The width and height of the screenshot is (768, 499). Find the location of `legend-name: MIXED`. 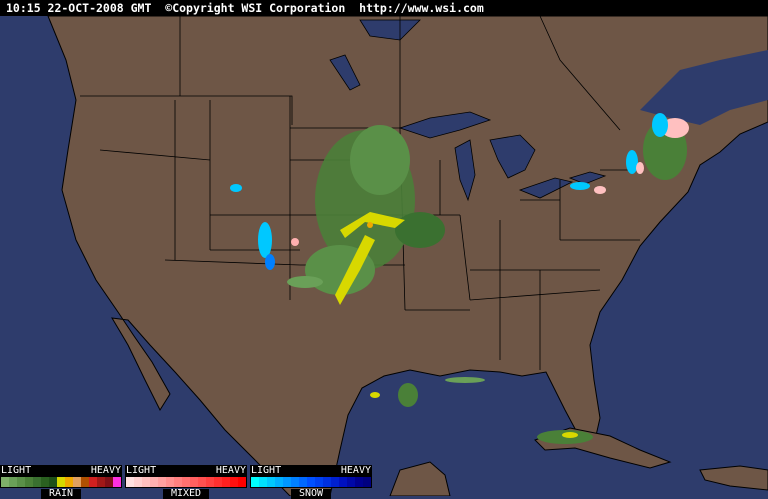

legend-name: MIXED is located at coordinates (186, 494).